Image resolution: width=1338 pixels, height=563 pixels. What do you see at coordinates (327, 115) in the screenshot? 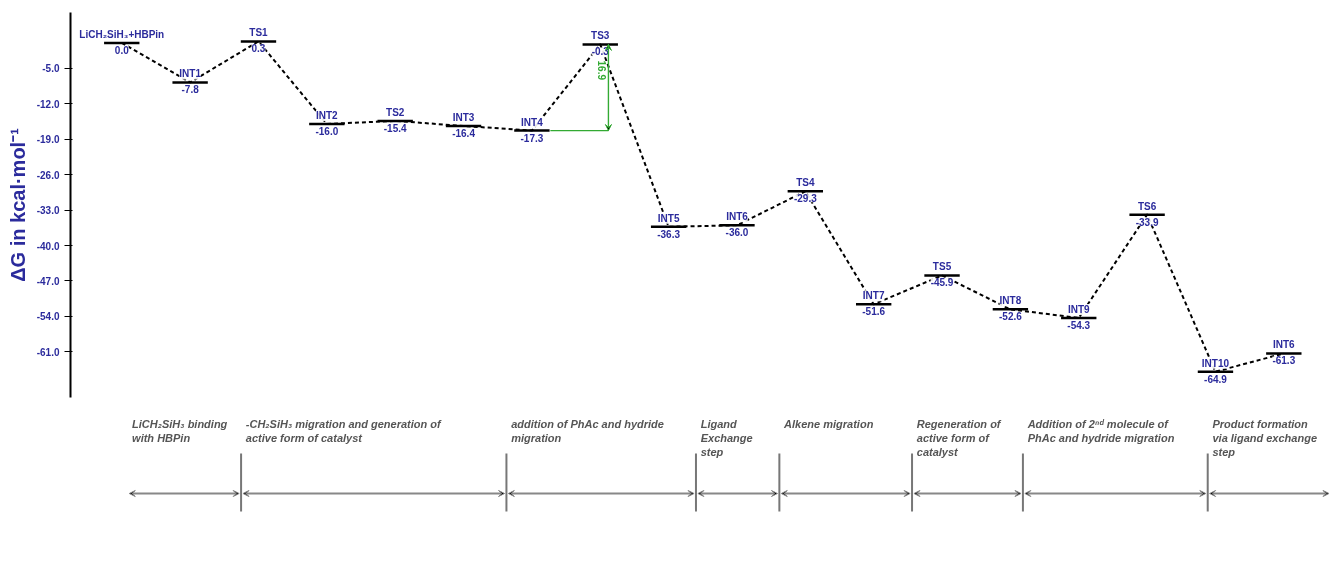
I see `x-tick-label: INT2` at bounding box center [327, 115].